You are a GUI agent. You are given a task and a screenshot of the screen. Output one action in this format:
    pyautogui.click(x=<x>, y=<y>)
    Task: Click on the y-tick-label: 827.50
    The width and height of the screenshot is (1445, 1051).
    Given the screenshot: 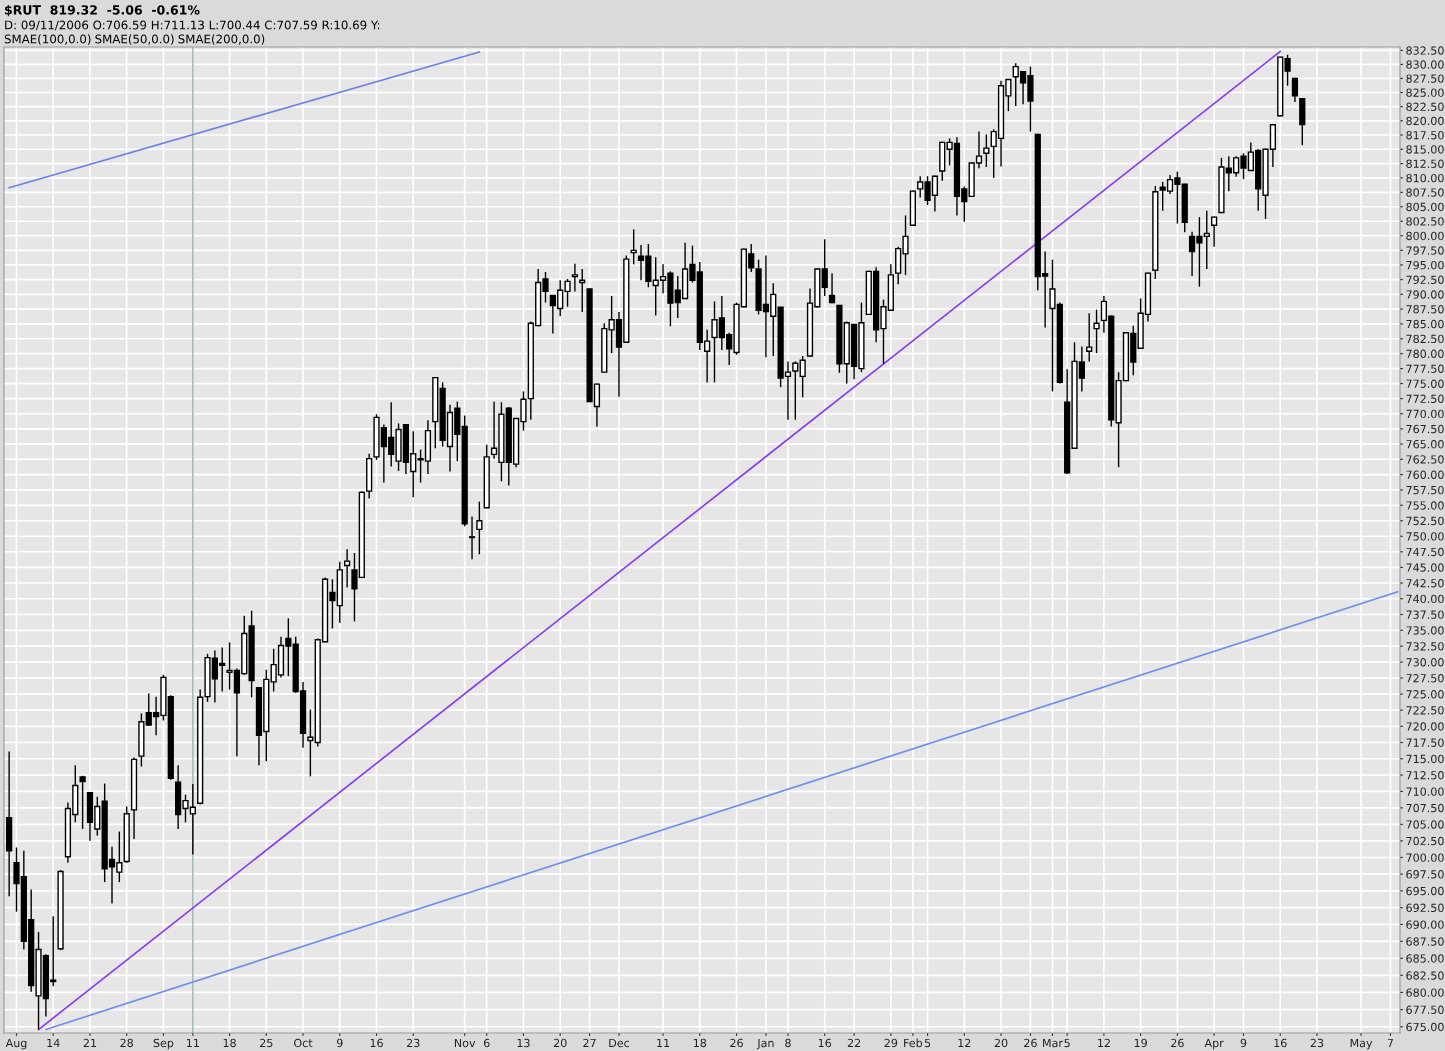 What is the action you would take?
    pyautogui.click(x=1425, y=78)
    